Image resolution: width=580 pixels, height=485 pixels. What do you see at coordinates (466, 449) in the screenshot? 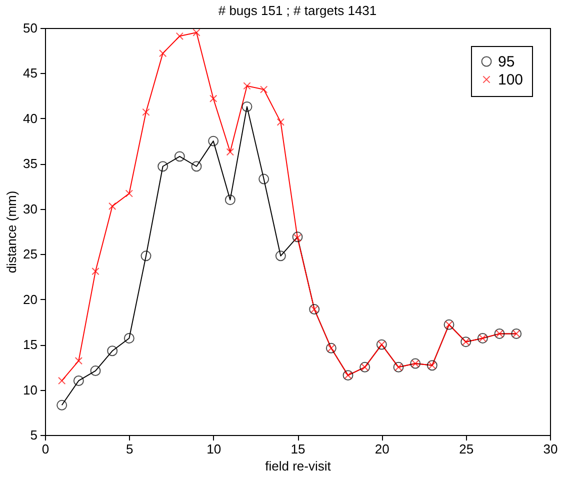
I see `x-tick-label: 25` at bounding box center [466, 449].